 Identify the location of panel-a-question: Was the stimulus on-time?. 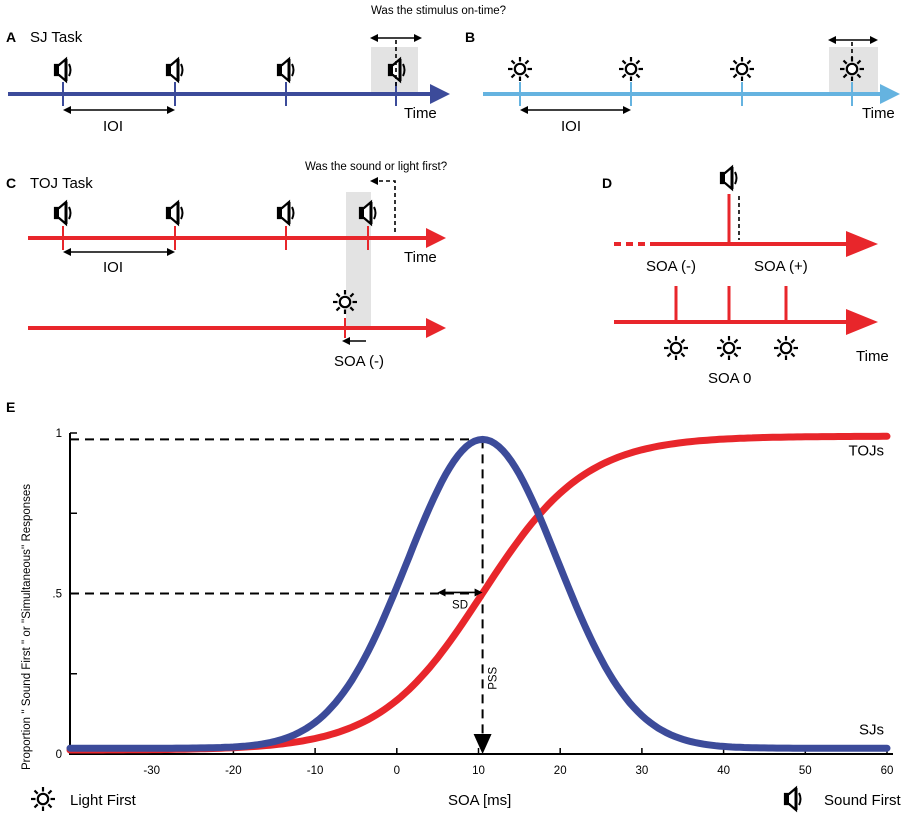
(438, 11).